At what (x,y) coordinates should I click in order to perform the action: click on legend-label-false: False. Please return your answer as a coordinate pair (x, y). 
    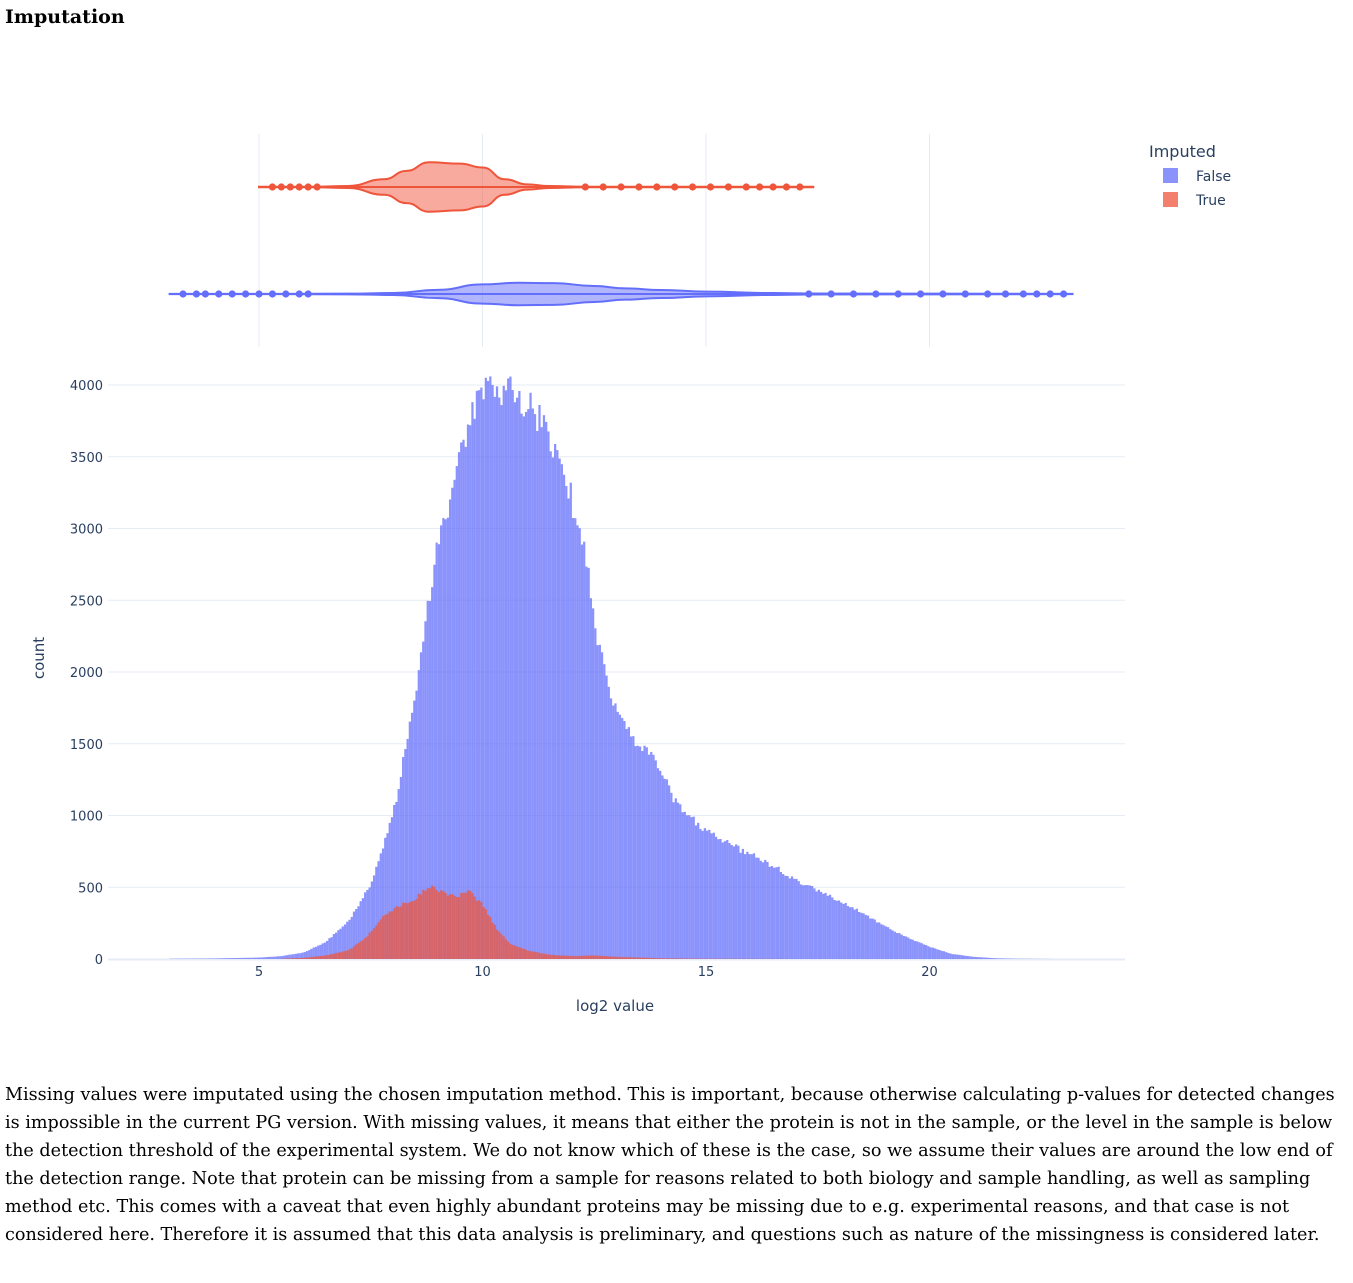
    Looking at the image, I should click on (1213, 177).